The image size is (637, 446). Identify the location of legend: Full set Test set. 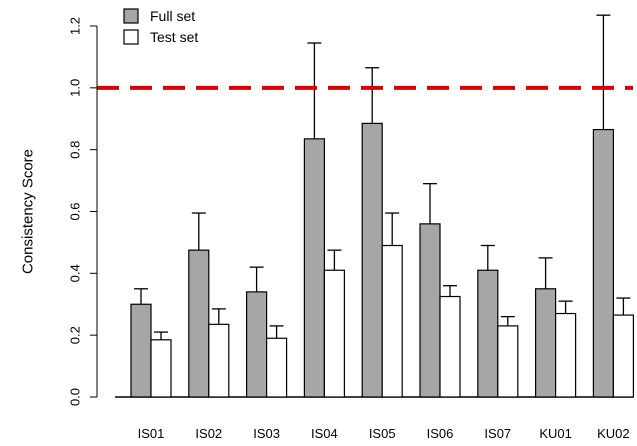
(160, 26).